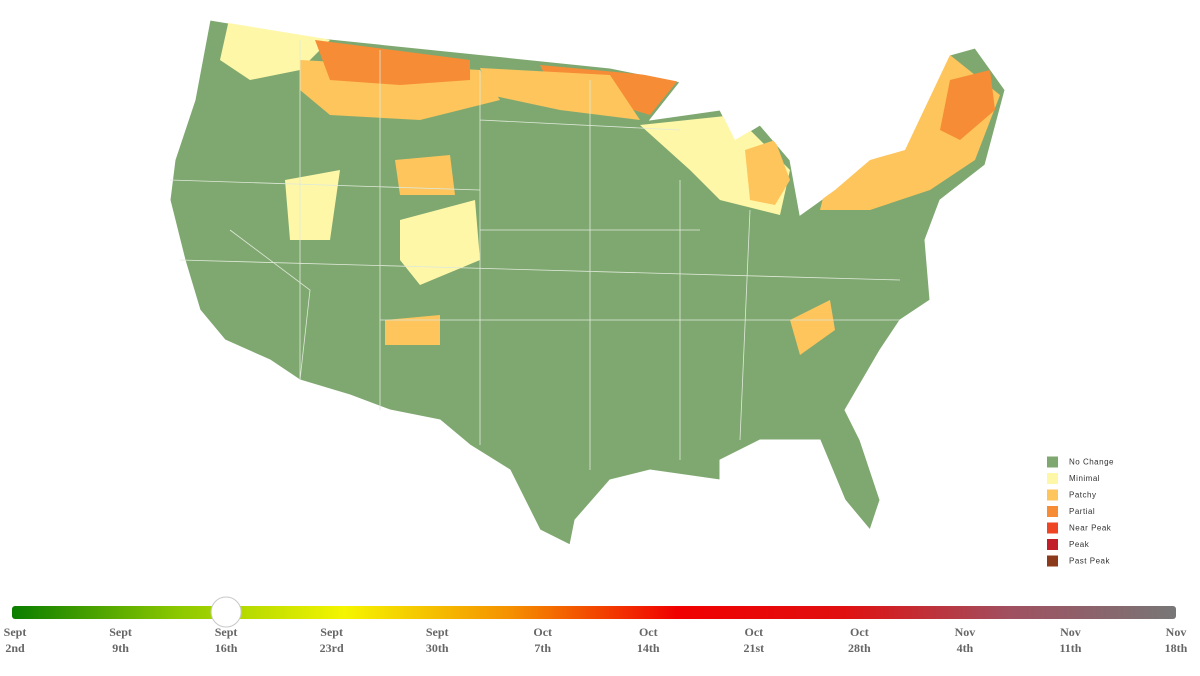  I want to click on timeline-day: 18th, so click(1176, 648).